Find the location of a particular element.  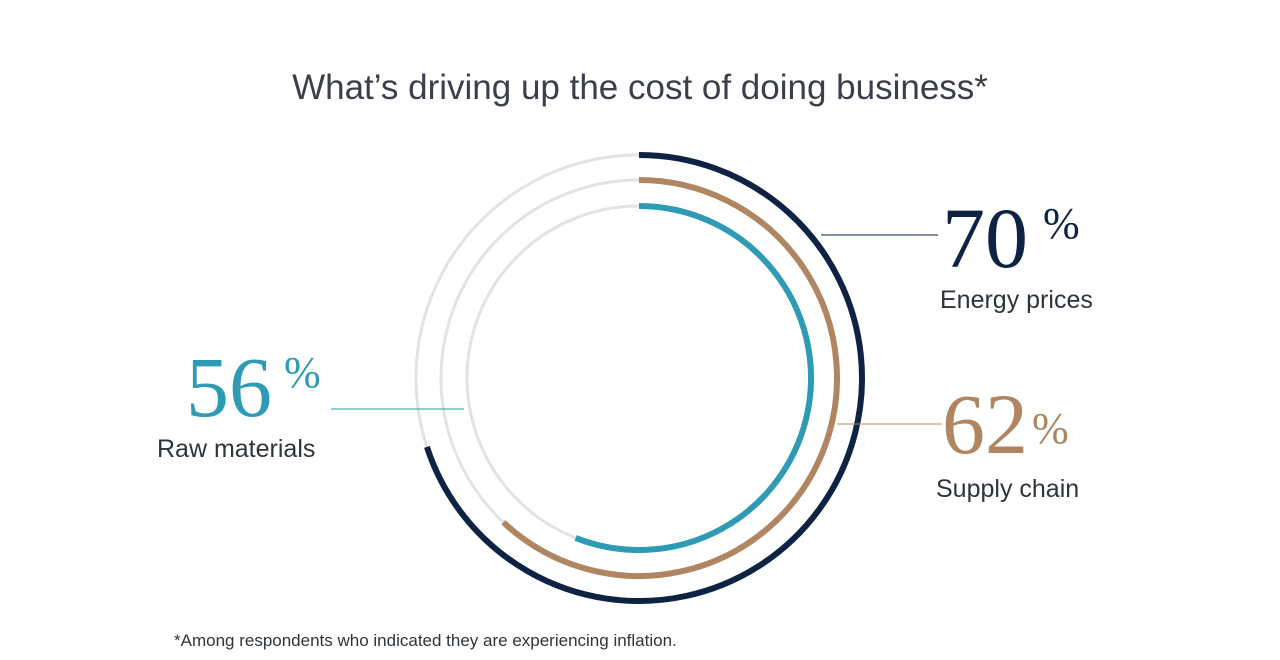

pct-sign-supply-chain: % is located at coordinates (1050, 428).